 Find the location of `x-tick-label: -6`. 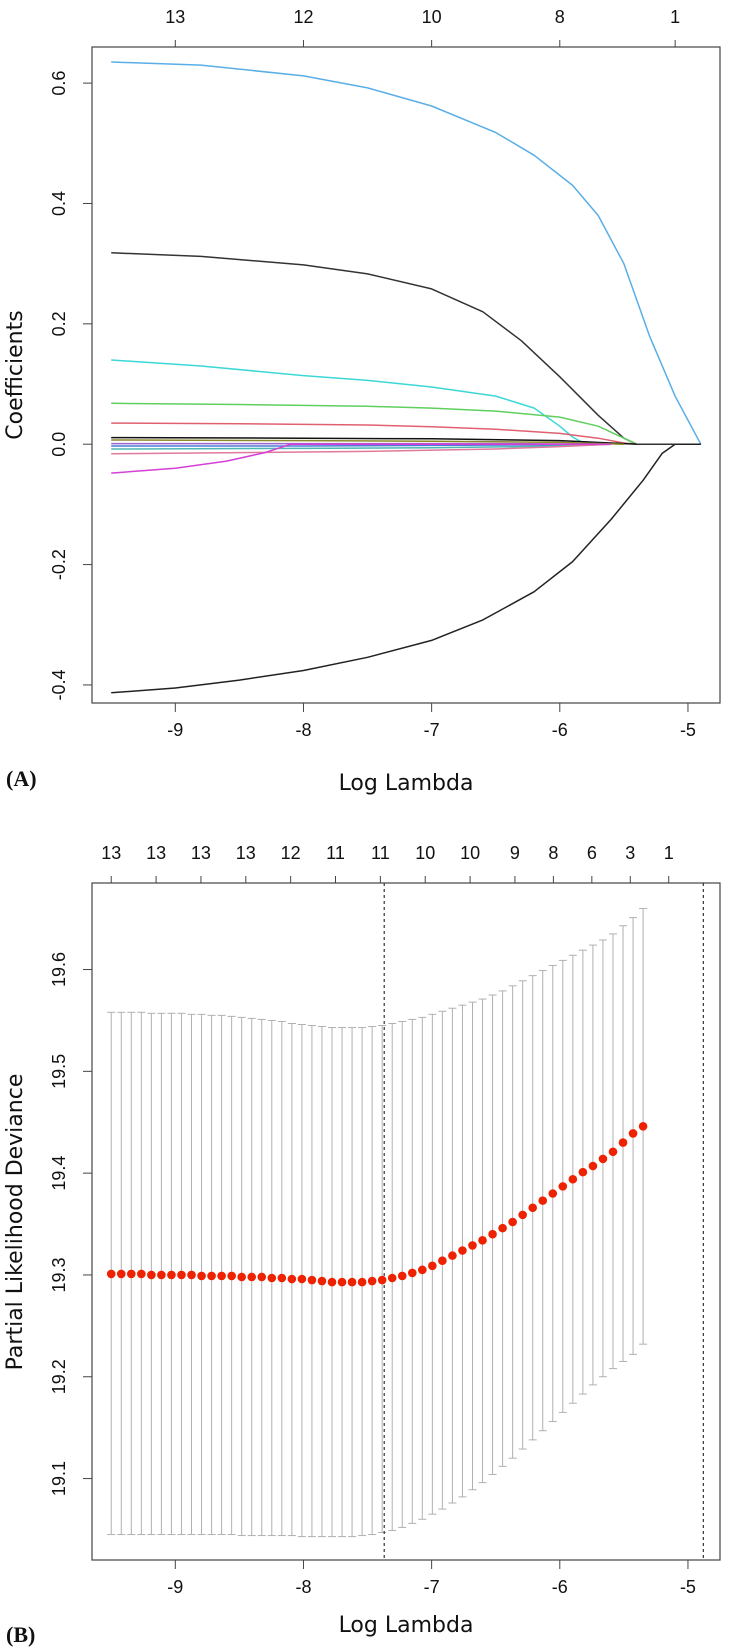

x-tick-label: -6 is located at coordinates (560, 730).